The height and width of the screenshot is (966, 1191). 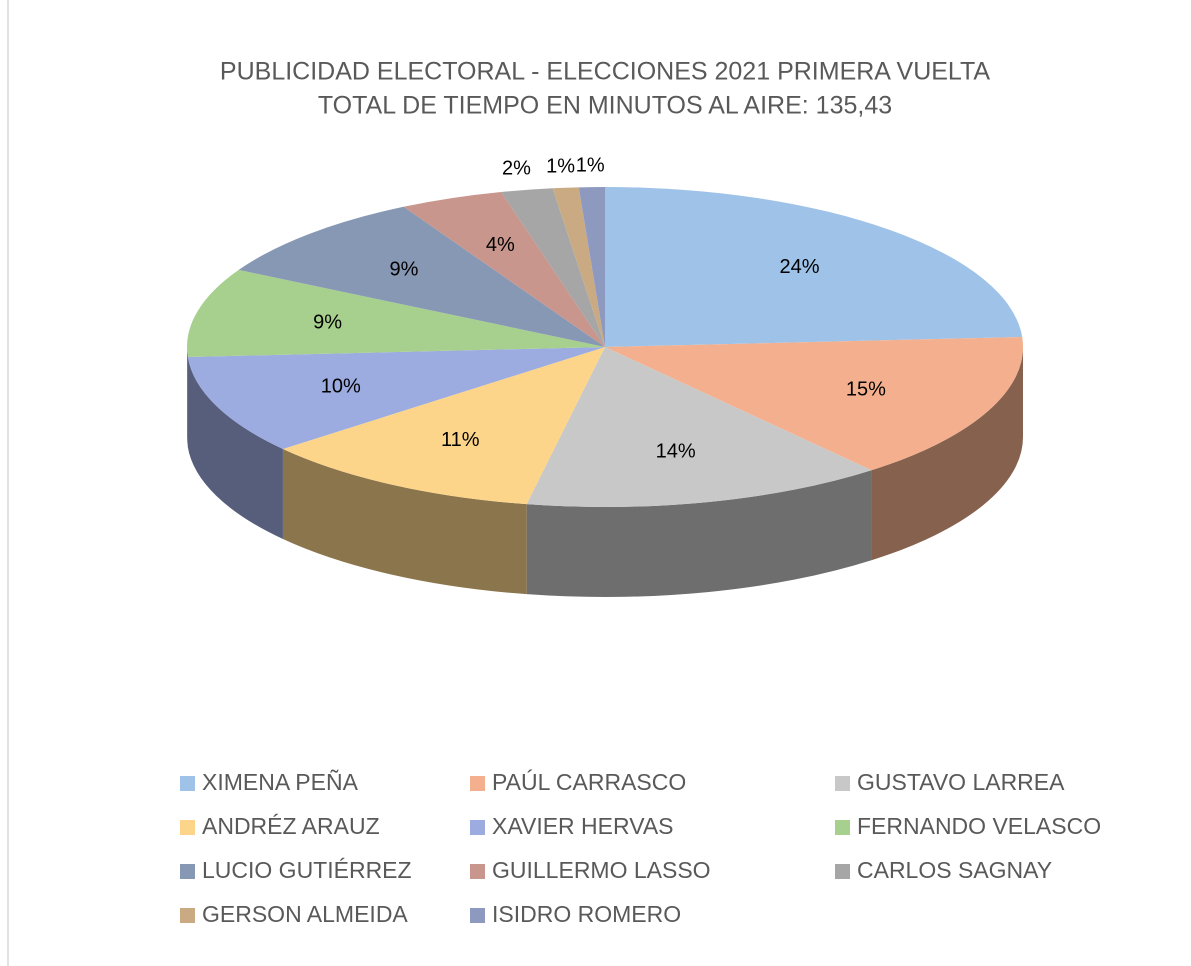 I want to click on data-label: 15%, so click(x=866, y=389).